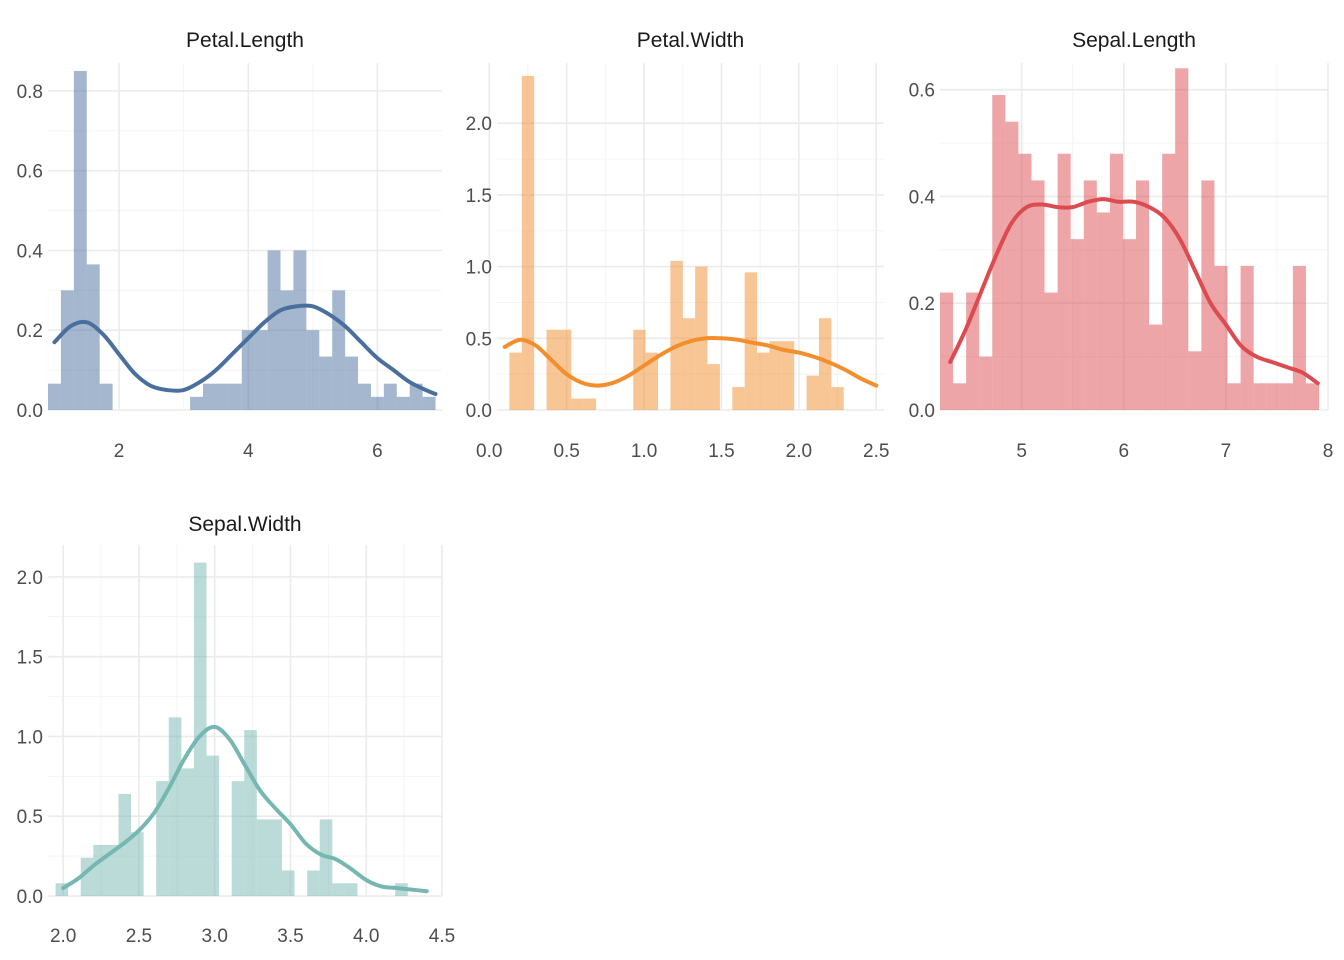 The height and width of the screenshot is (960, 1344). I want to click on x-tick-label: 4.0, so click(366, 936).